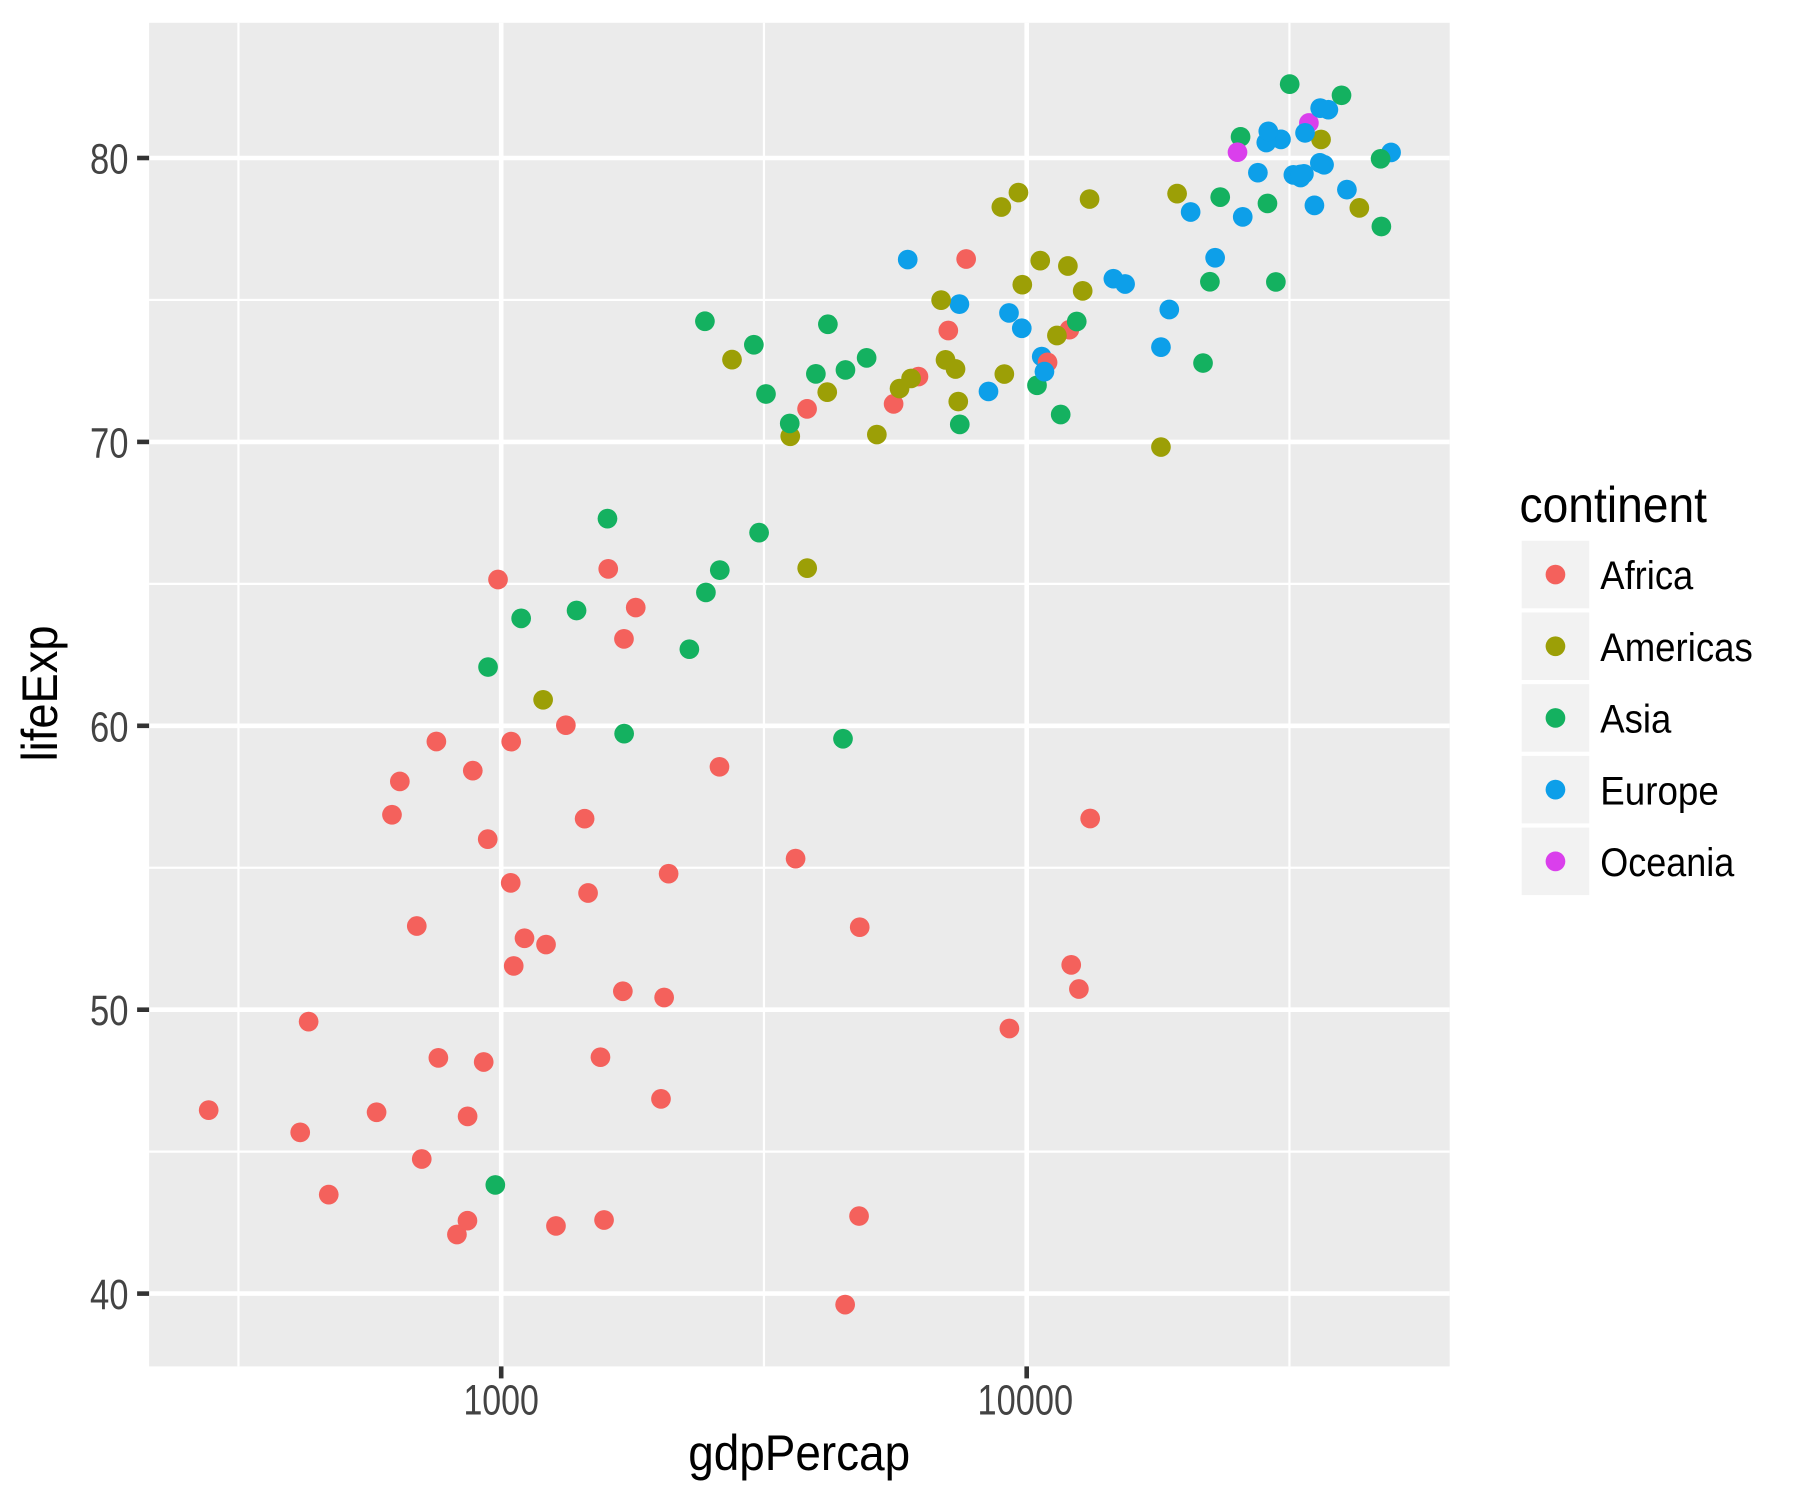  I want to click on svg-text: Africa, so click(1647, 576).